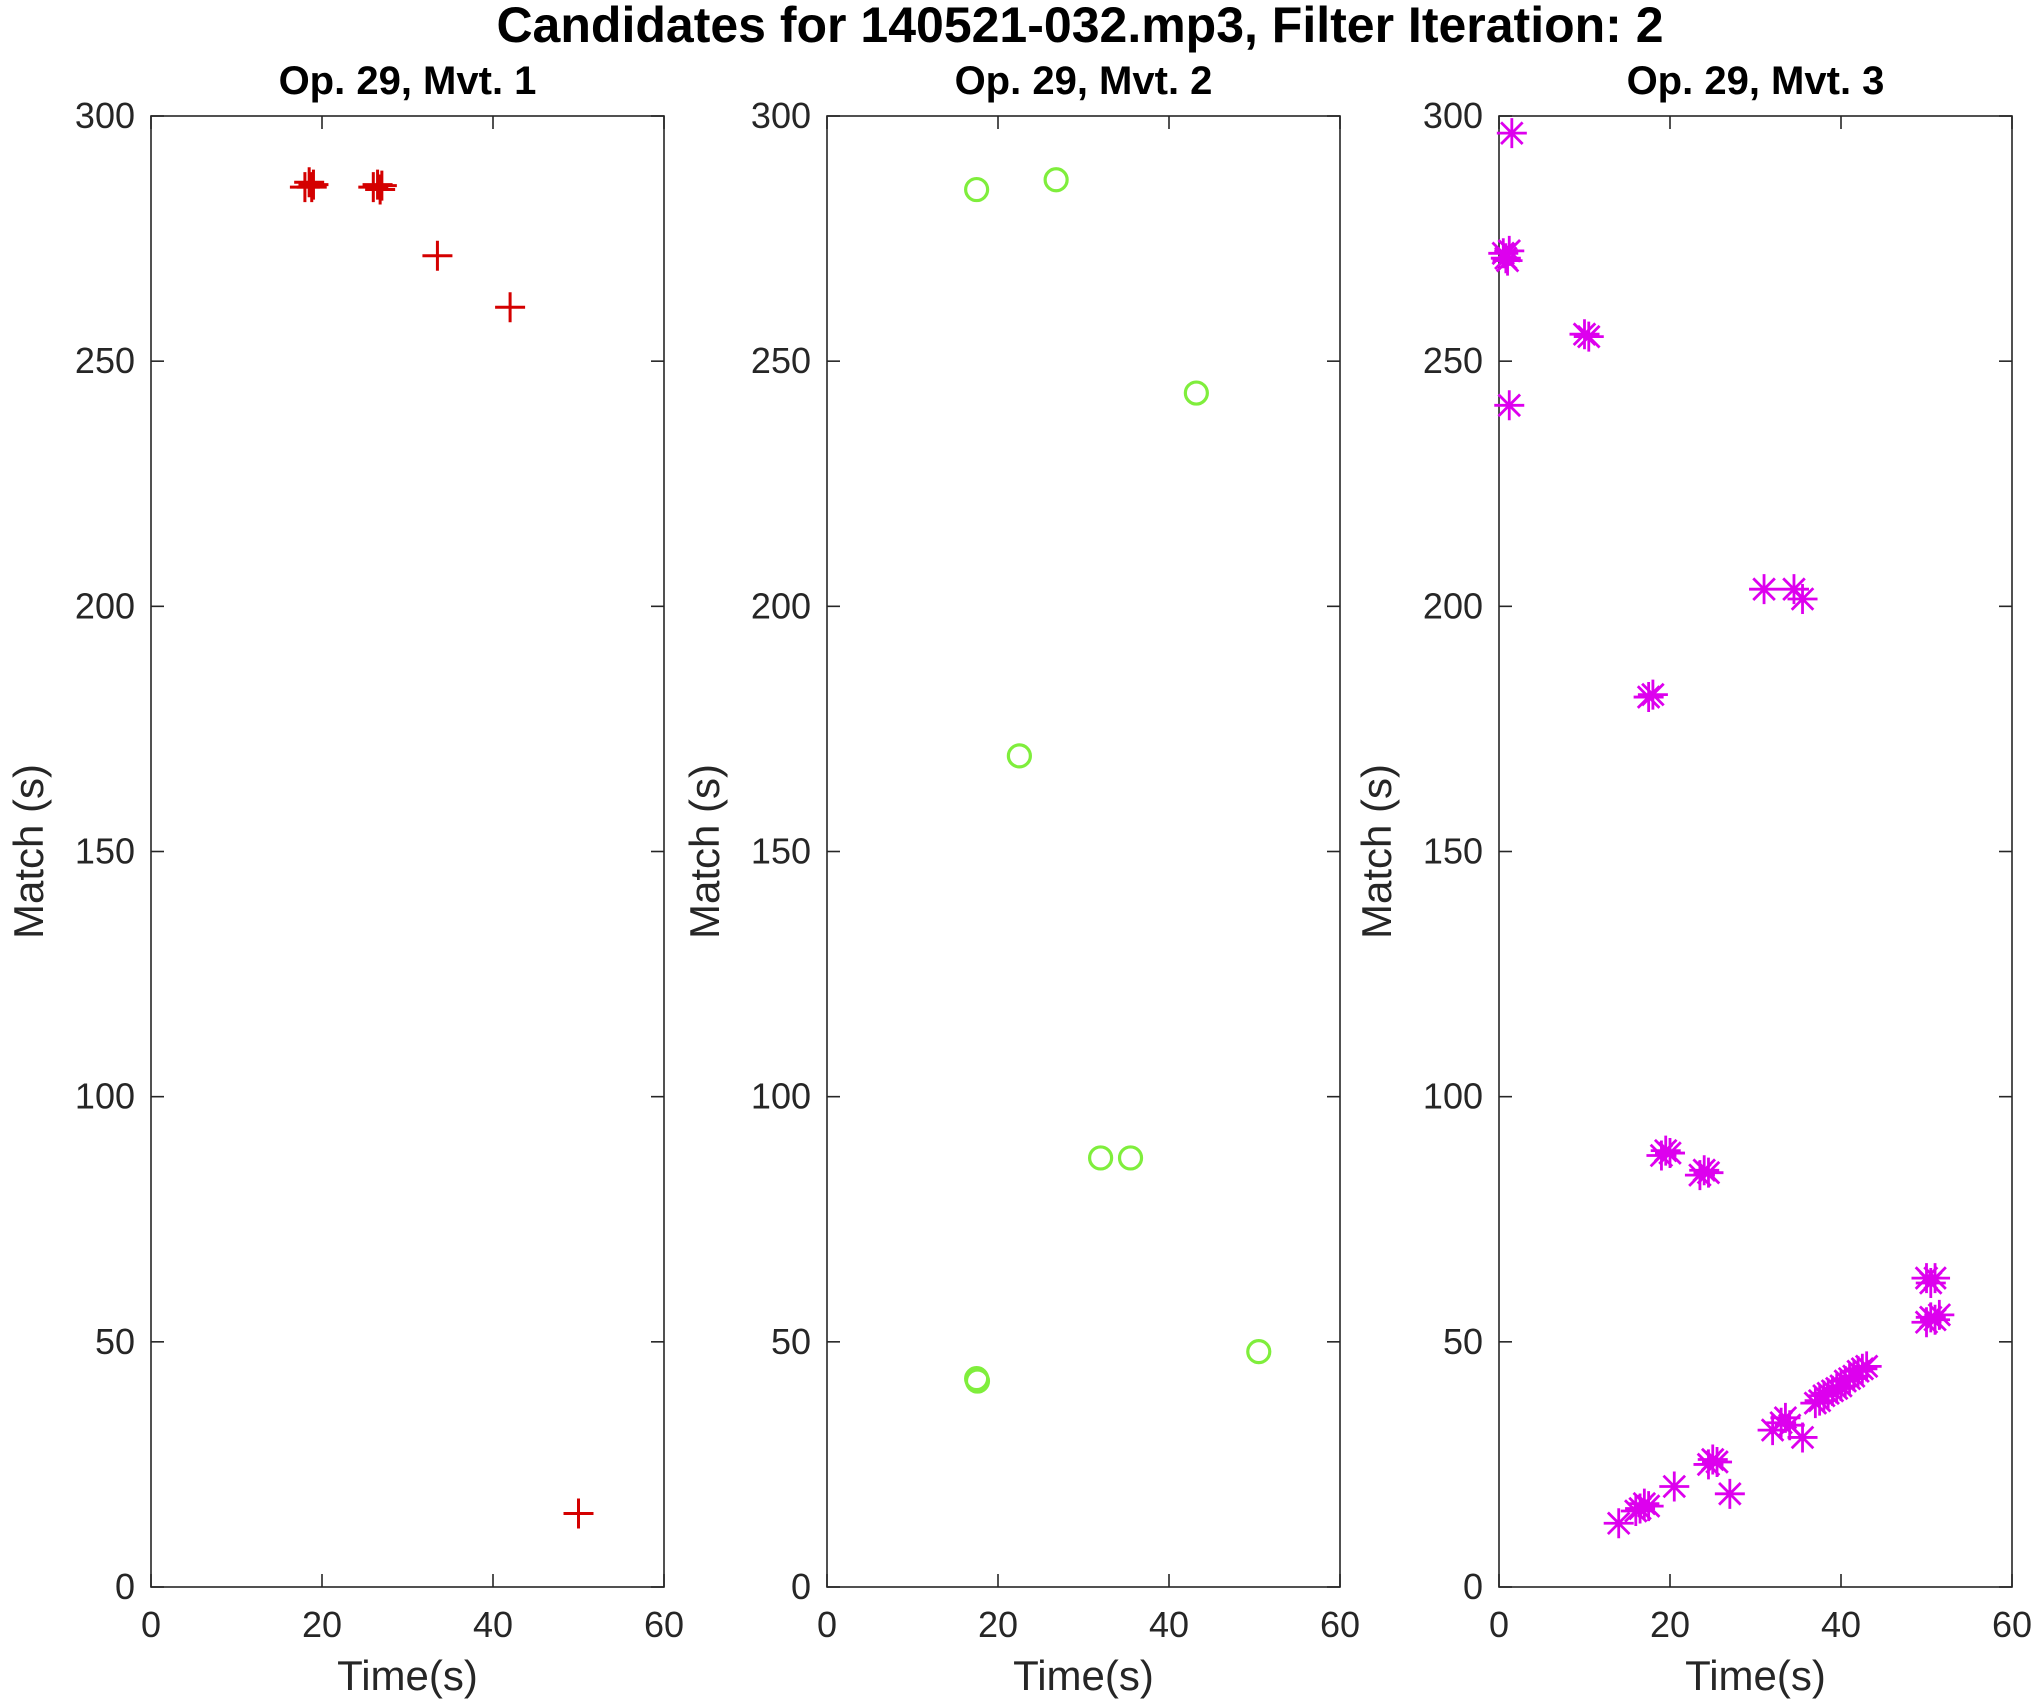 This screenshot has height=1700, width=2033. What do you see at coordinates (1756, 81) in the screenshot?
I see `panel-title: Op. 29, Mvt. 3` at bounding box center [1756, 81].